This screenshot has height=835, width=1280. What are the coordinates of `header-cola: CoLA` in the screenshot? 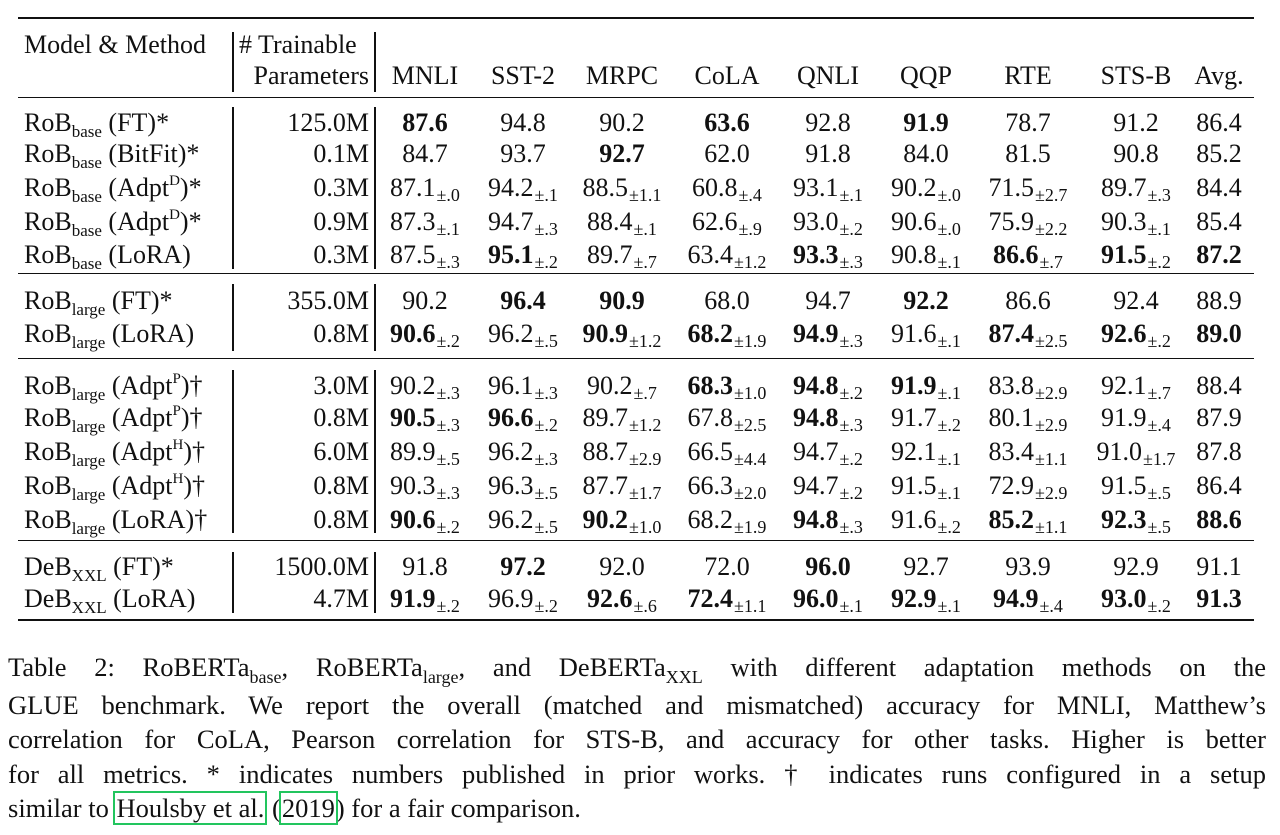 It's located at (727, 75).